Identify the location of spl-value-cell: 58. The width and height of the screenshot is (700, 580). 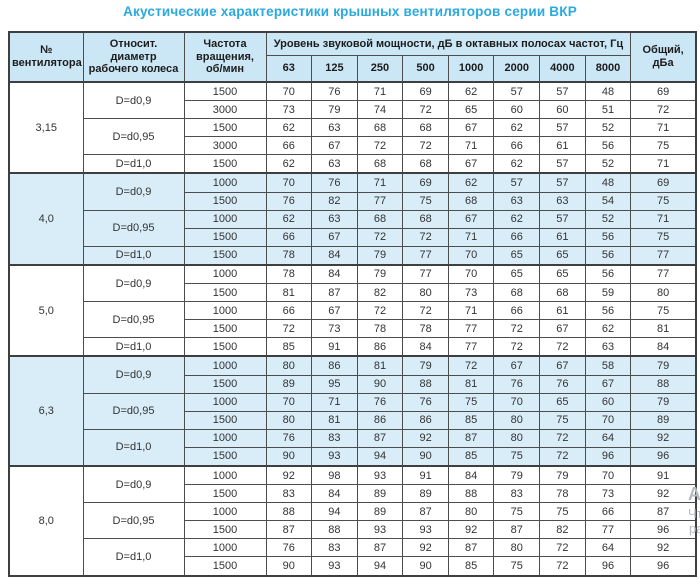
(608, 365).